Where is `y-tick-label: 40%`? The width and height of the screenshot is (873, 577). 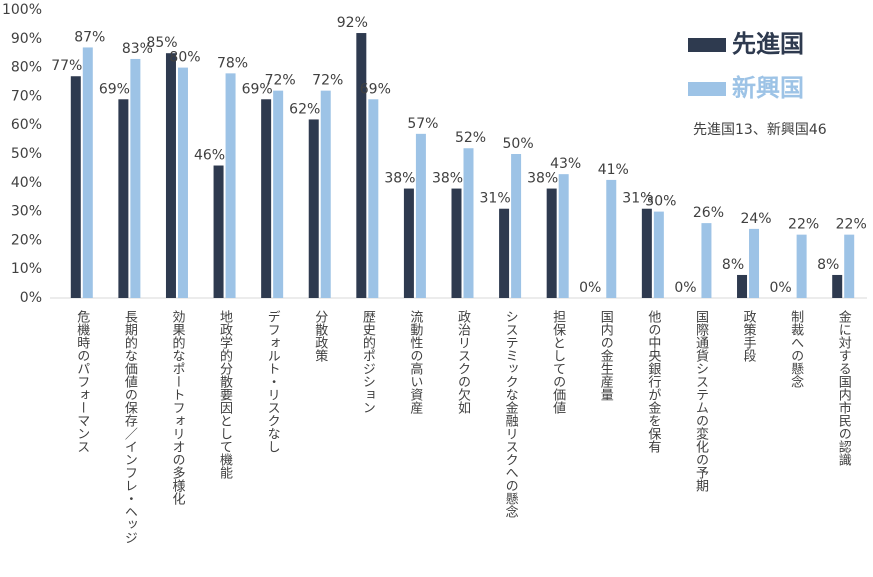 y-tick-label: 40% is located at coordinates (26, 183).